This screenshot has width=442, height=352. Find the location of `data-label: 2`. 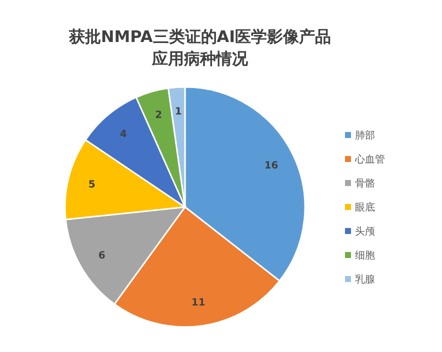

data-label: 2 is located at coordinates (158, 116).